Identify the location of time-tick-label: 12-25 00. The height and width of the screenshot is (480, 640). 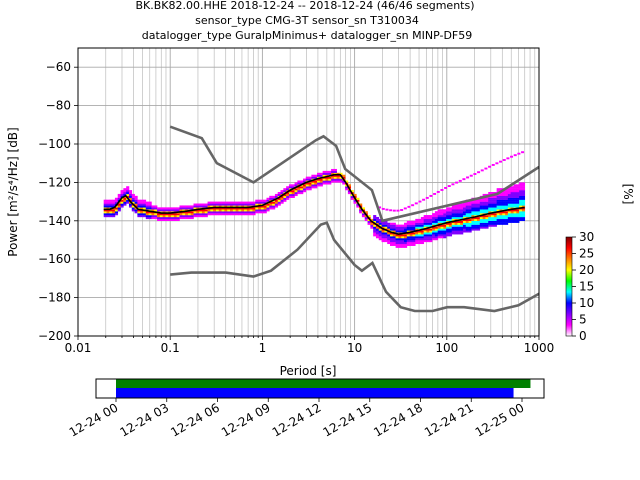
(500, 419).